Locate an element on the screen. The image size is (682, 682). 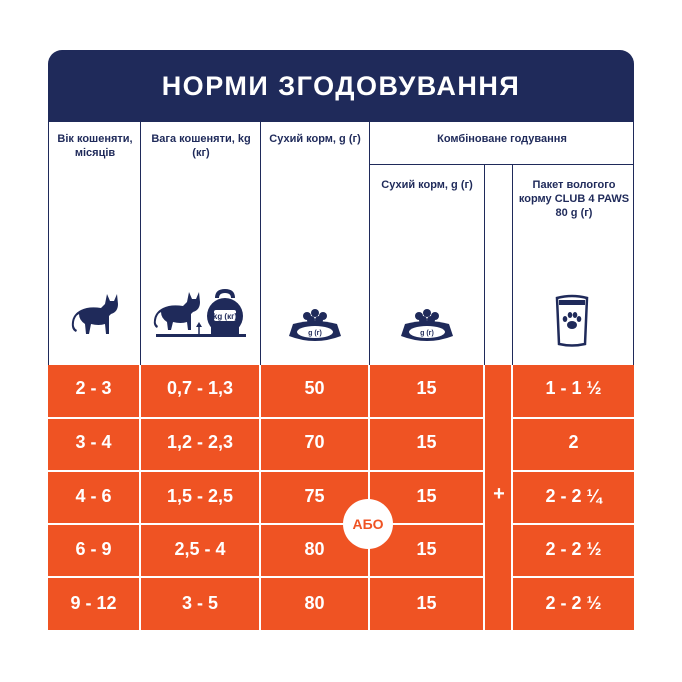
dry-food-cell: 75 is located at coordinates (314, 496).